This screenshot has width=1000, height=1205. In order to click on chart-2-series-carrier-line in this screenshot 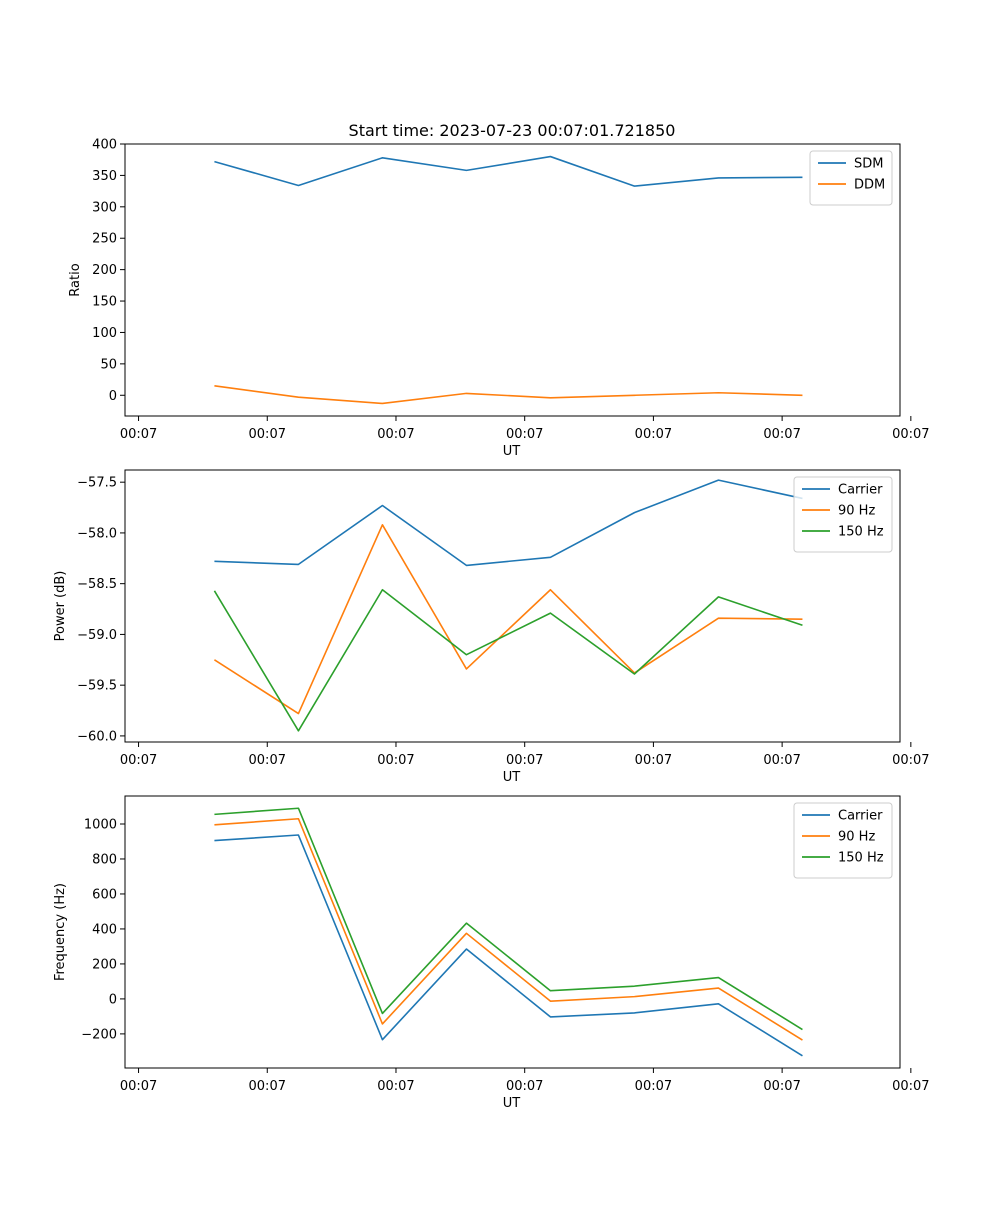, I will do `click(508, 523)`.